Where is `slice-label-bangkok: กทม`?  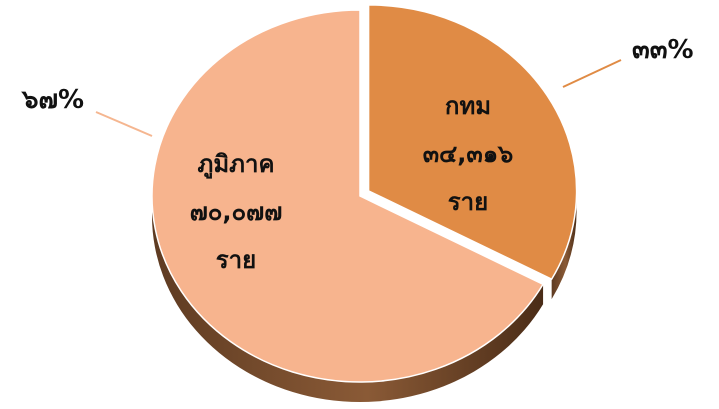
slice-label-bangkok: กทม is located at coordinates (468, 106).